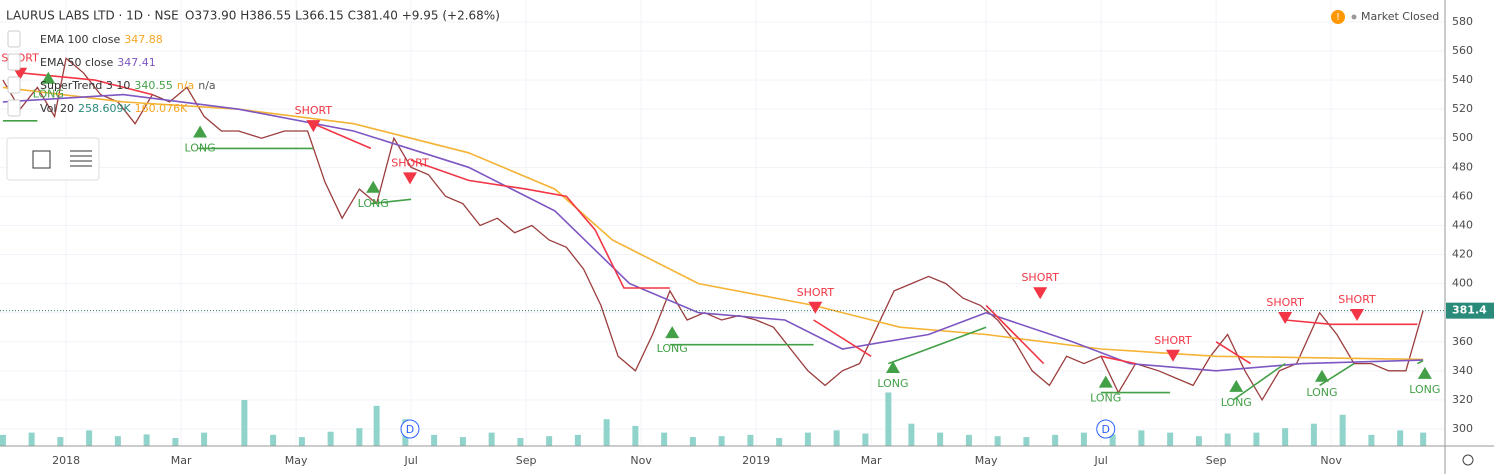 This screenshot has width=1494, height=474. Describe the element at coordinates (1354, 17) in the screenshot. I see `status-dot` at that location.